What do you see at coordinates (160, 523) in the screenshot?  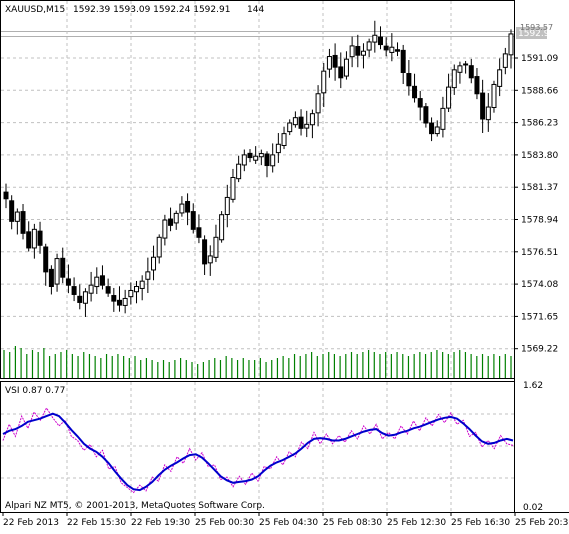 I see `time-tick-label: 22 Feb 19:30` at bounding box center [160, 523].